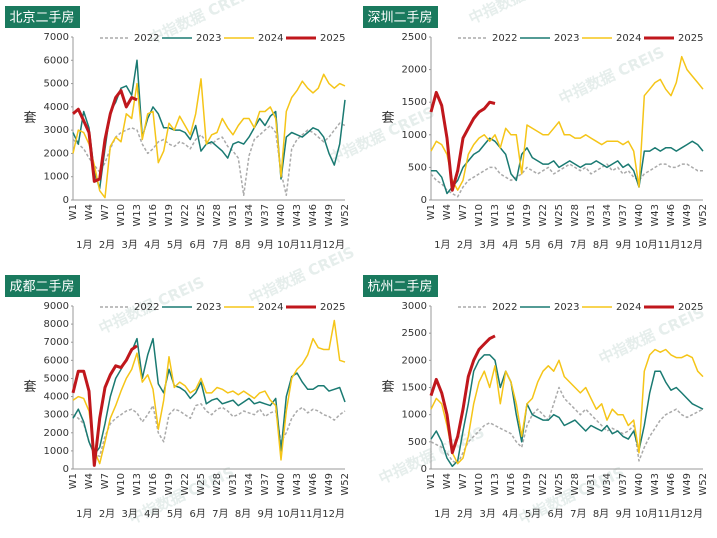 The width and height of the screenshot is (717, 538). Describe the element at coordinates (543, 215) in the screenshot. I see `x-tick-label: W22` at that location.